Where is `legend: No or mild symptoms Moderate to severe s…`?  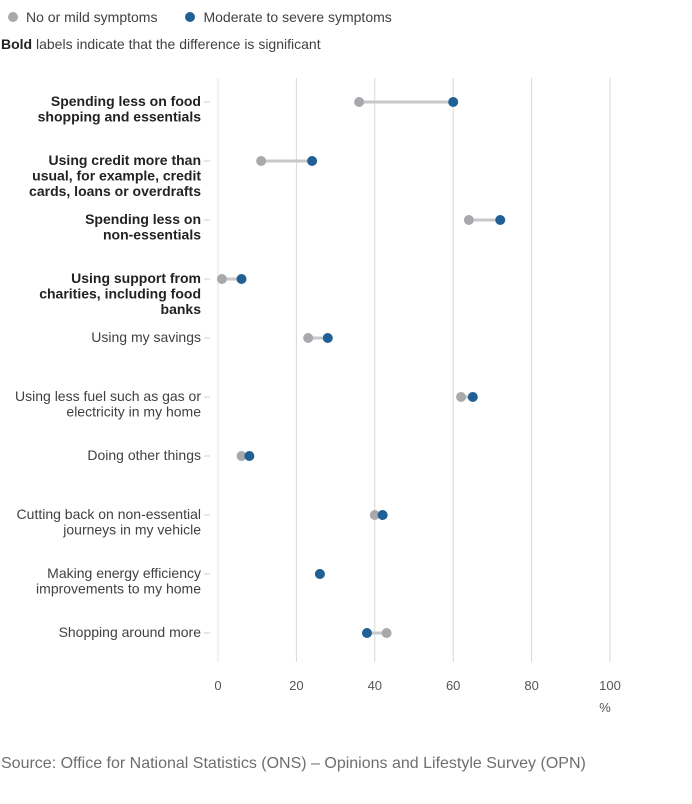
legend: No or mild symptoms Moderate to severe s… is located at coordinates (200, 17).